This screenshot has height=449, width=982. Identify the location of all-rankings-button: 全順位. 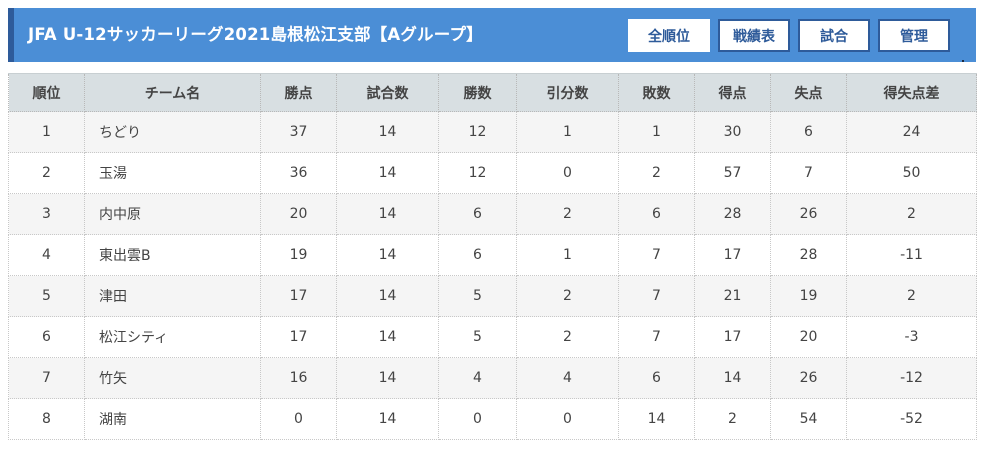
(669, 35).